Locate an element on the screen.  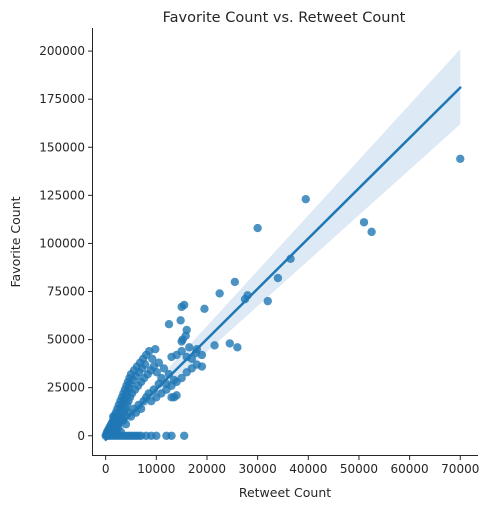
y-tick-label: 150000 is located at coordinates (62, 147).